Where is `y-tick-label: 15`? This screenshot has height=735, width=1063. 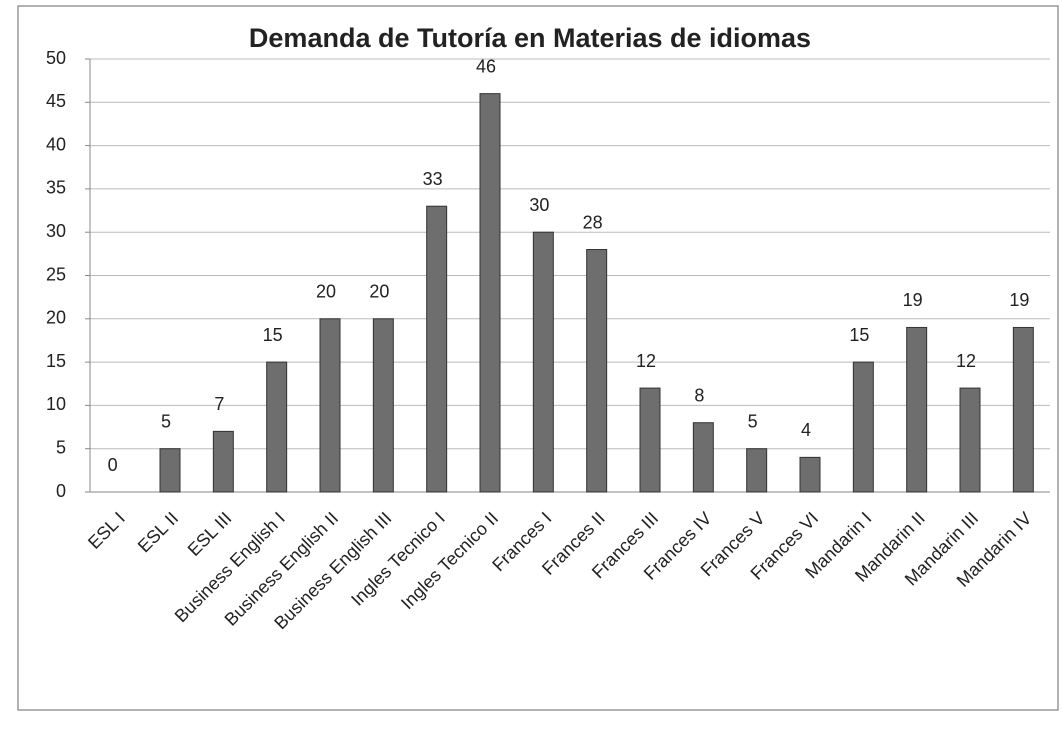
y-tick-label: 15 is located at coordinates (56, 361).